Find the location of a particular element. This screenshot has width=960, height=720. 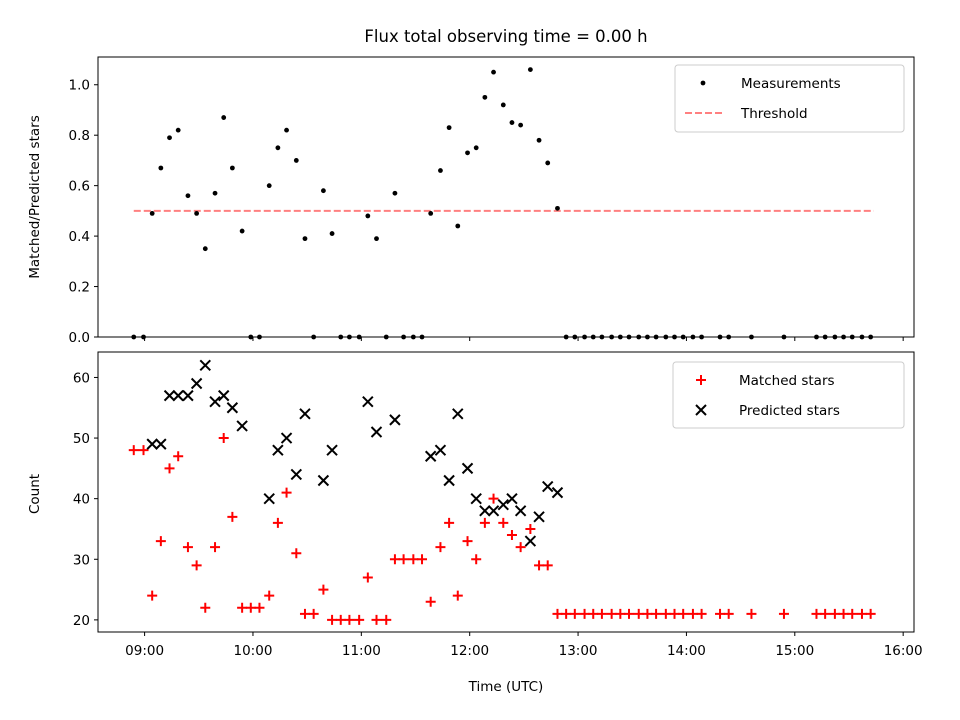

x-axis-label: Time (UTC) is located at coordinates (506, 687).